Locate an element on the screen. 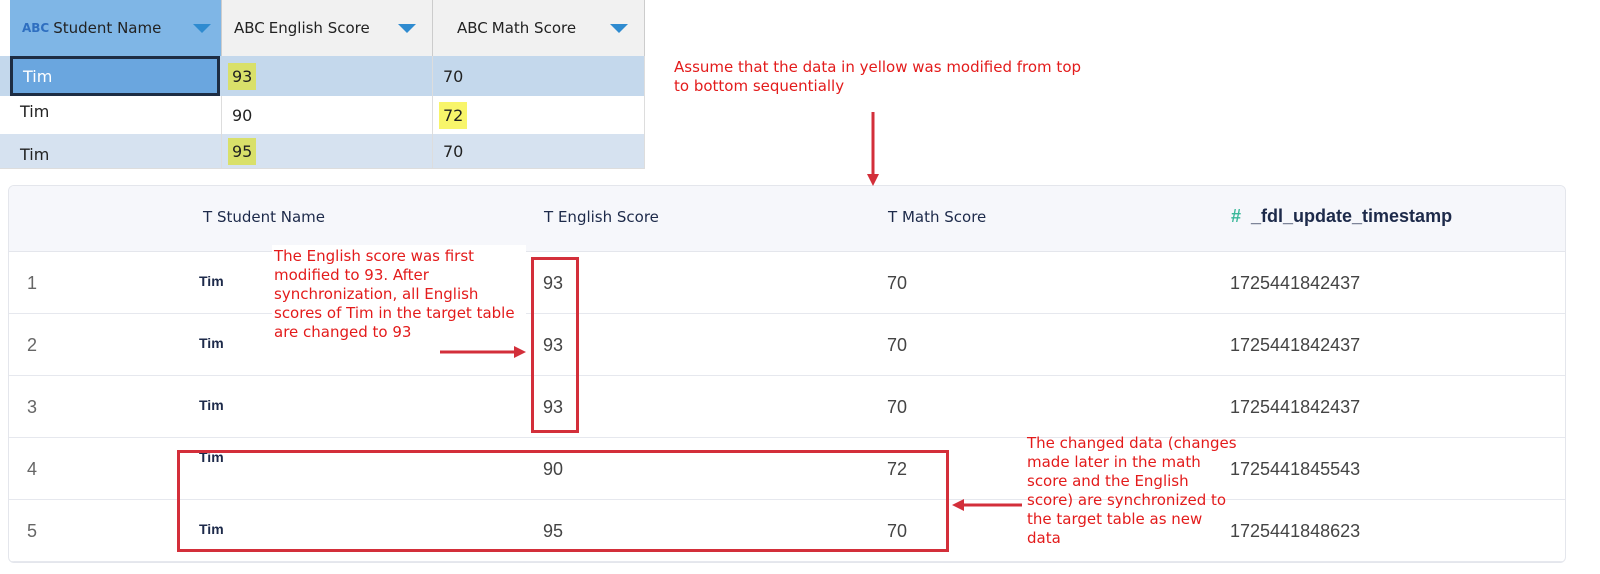 The width and height of the screenshot is (1600, 574). header-label: _fdl_update_timestamp is located at coordinates (1352, 216).